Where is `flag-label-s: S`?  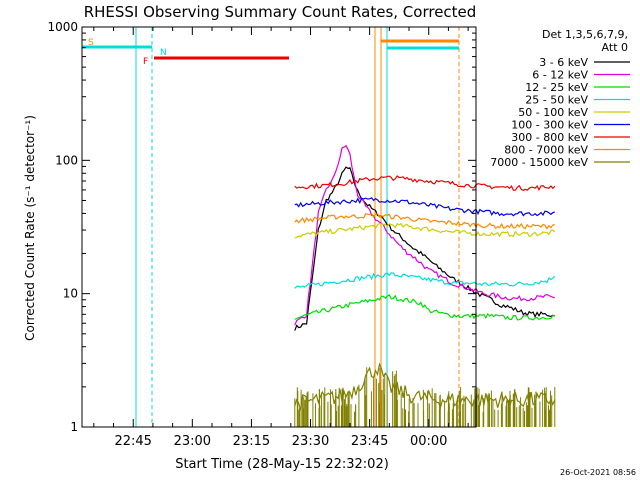
flag-label-s: S is located at coordinates (91, 43).